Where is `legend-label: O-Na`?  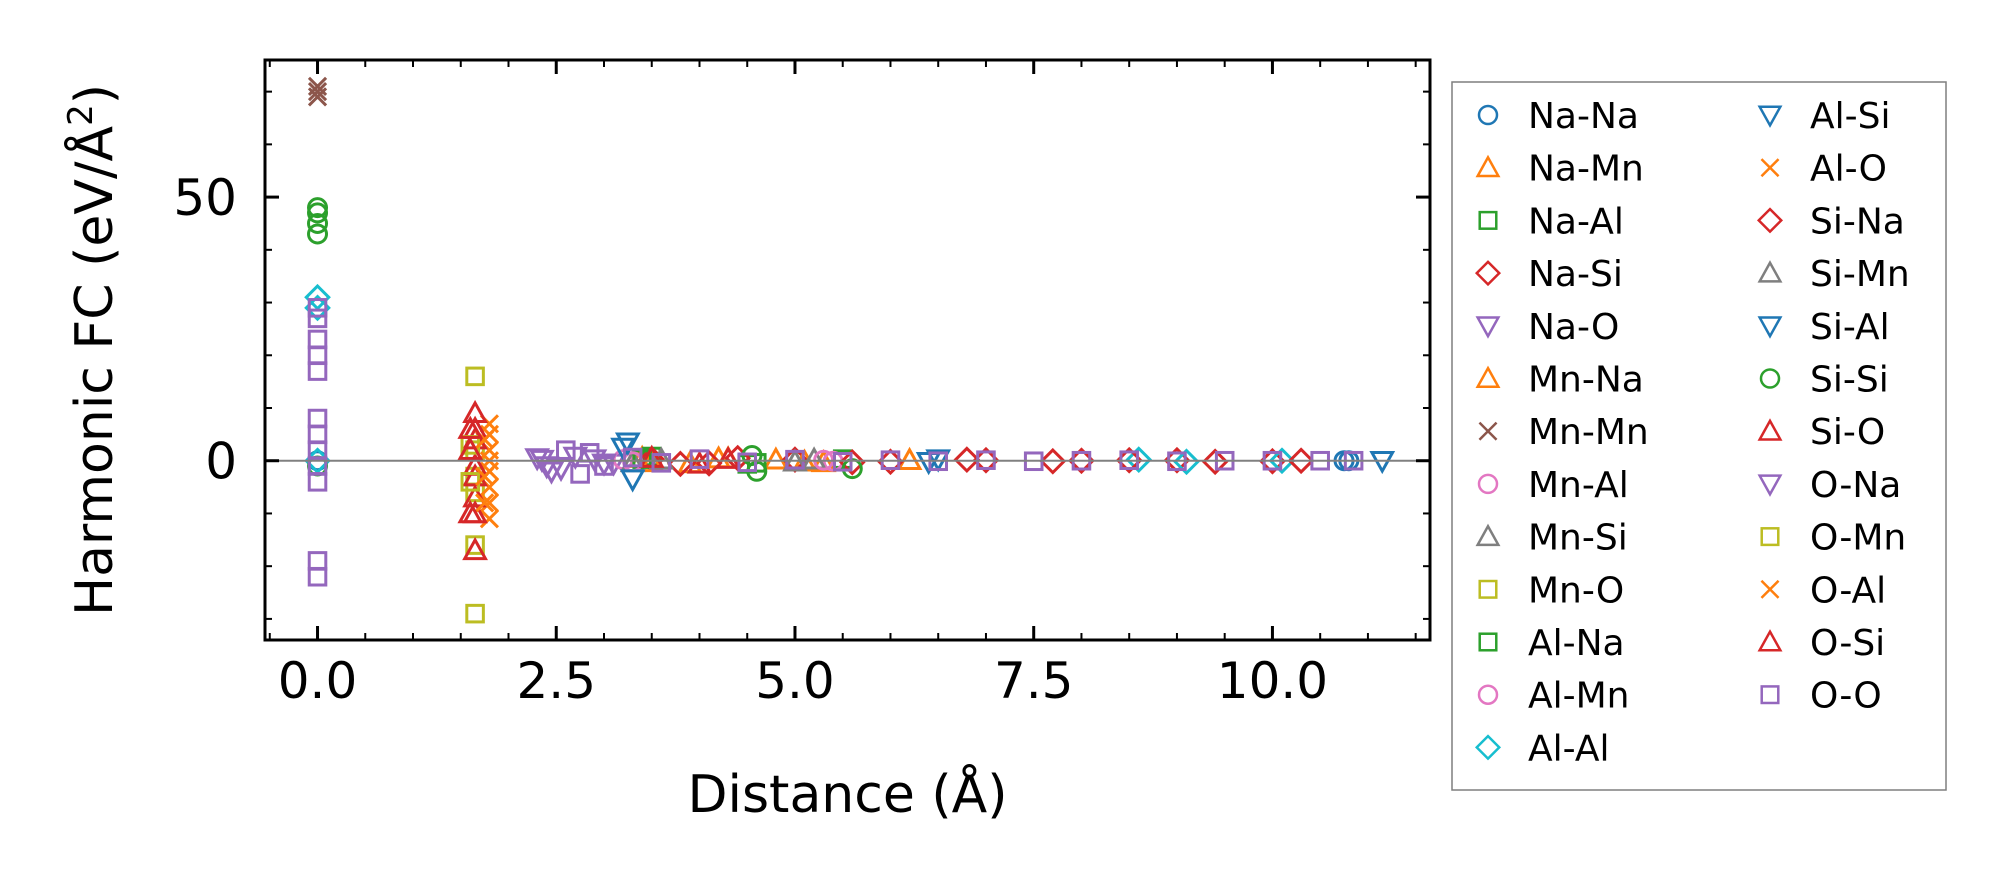 legend-label: O-Na is located at coordinates (1855, 485).